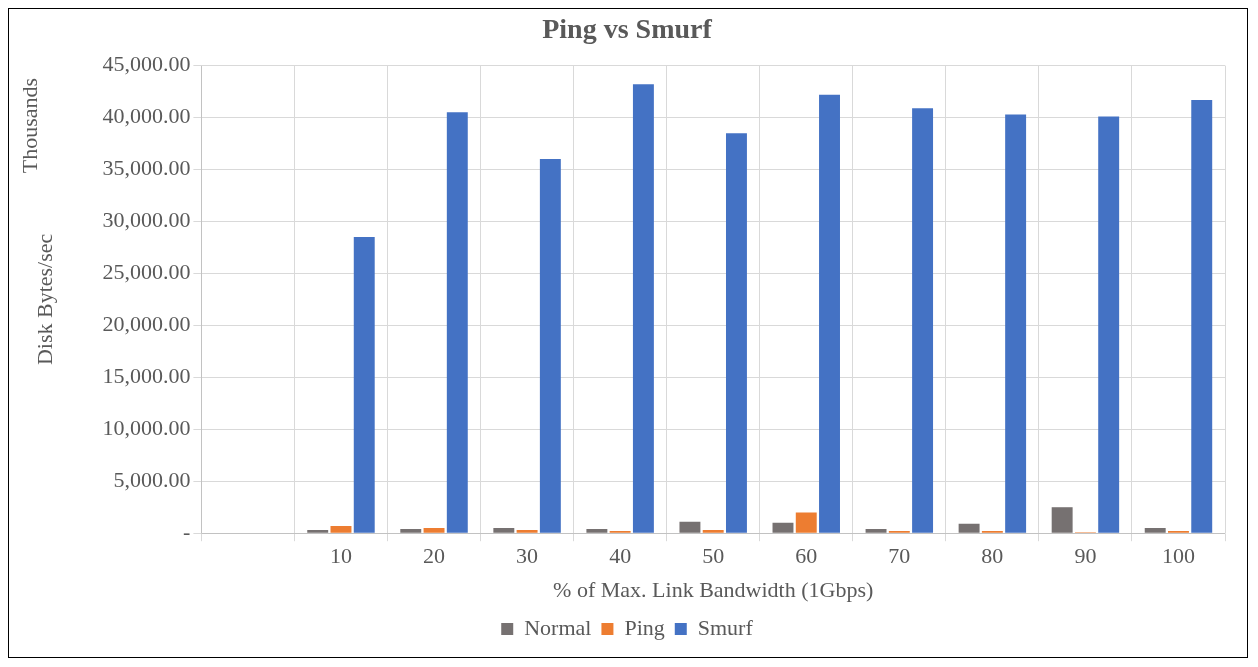 This screenshot has height=667, width=1258. I want to click on x-tick-label: 50, so click(713, 556).